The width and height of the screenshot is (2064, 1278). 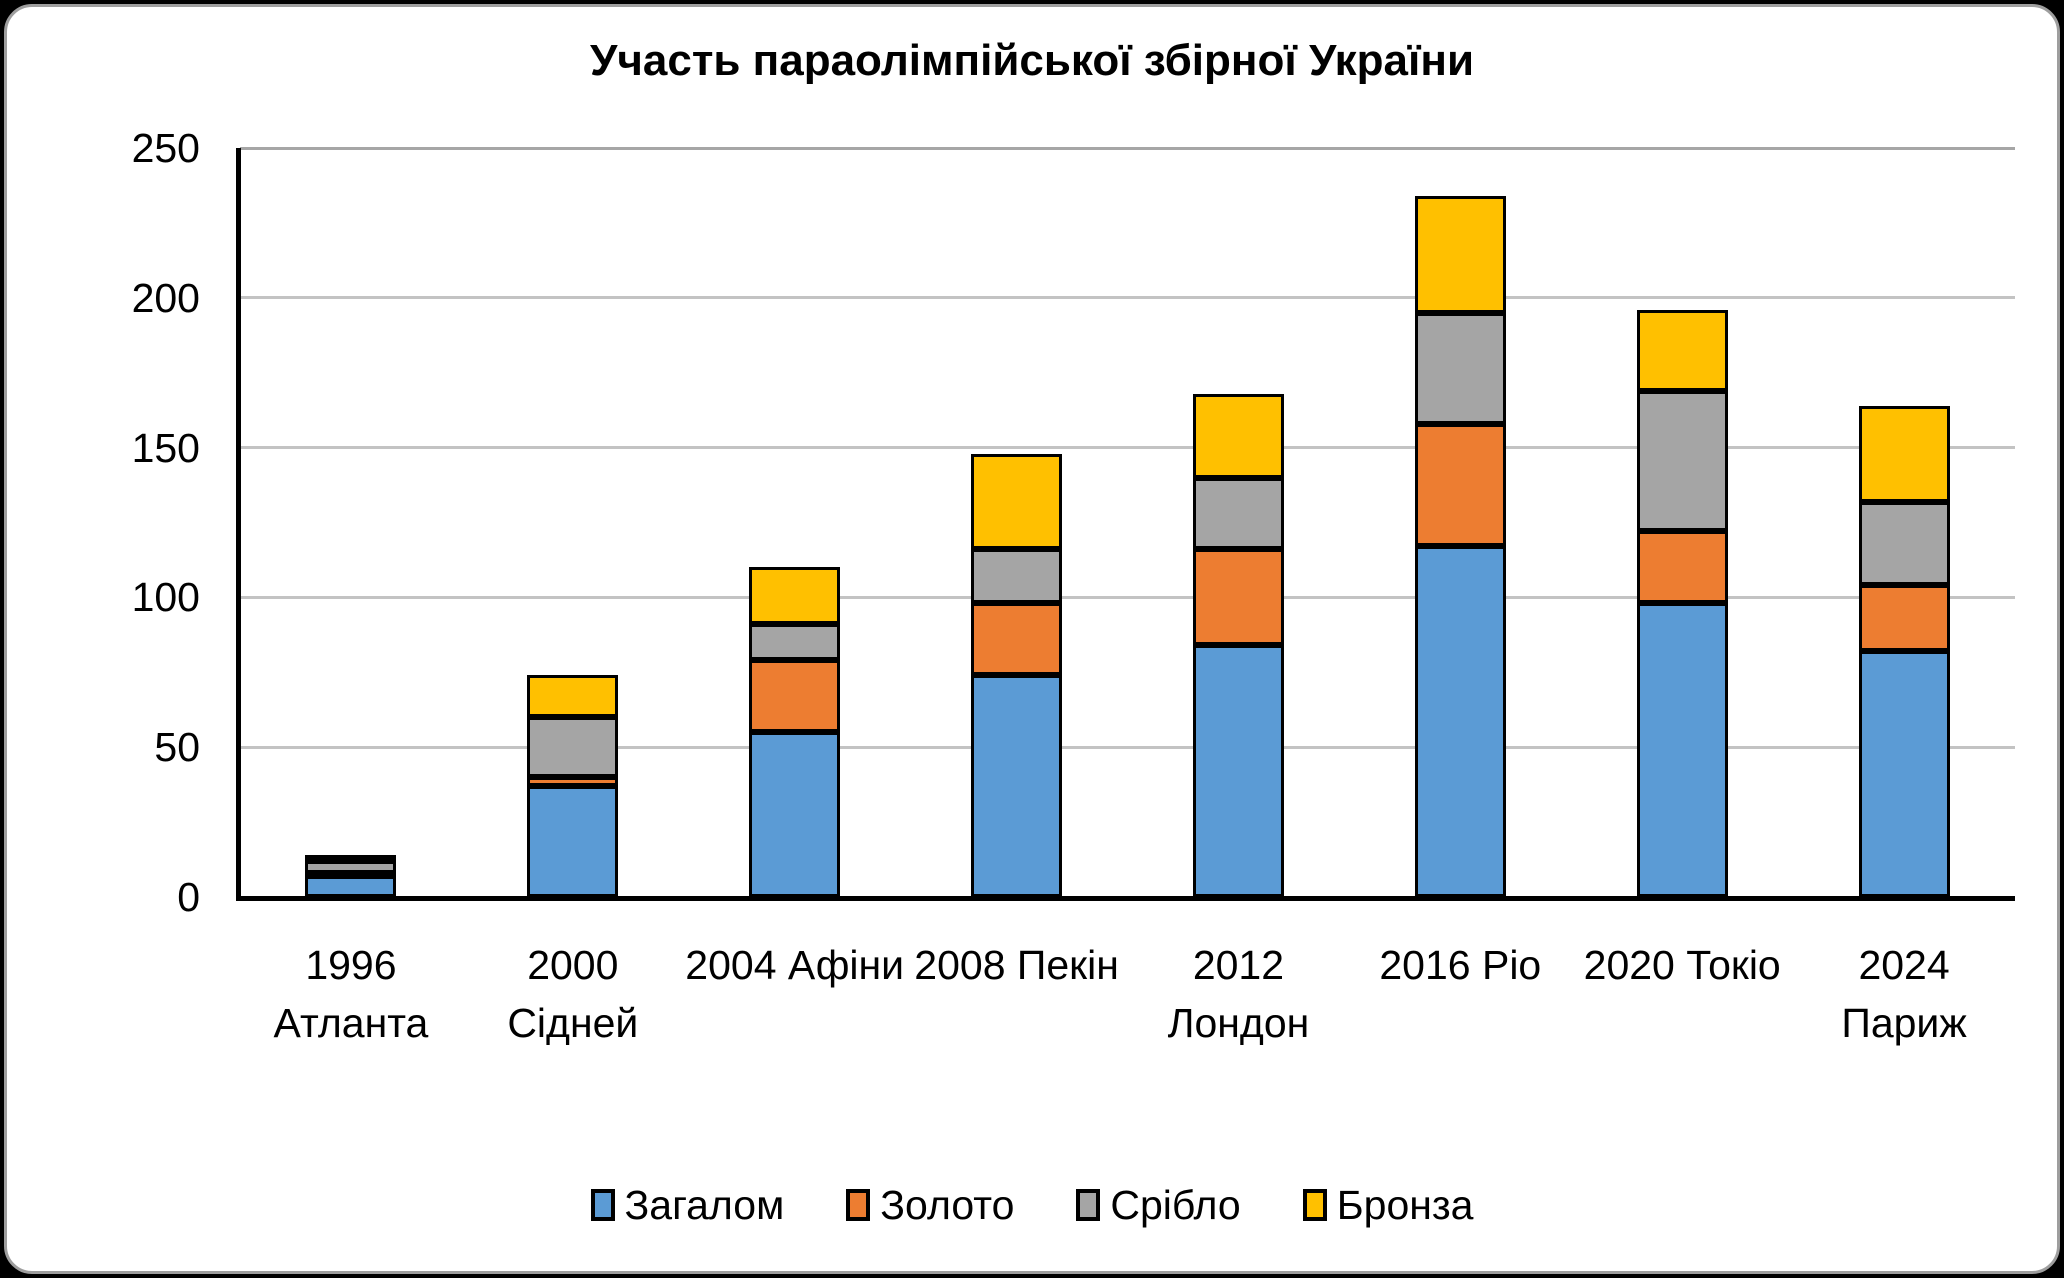 What do you see at coordinates (1314, 1205) in the screenshot?
I see `legend-swatch-bronze-icon` at bounding box center [1314, 1205].